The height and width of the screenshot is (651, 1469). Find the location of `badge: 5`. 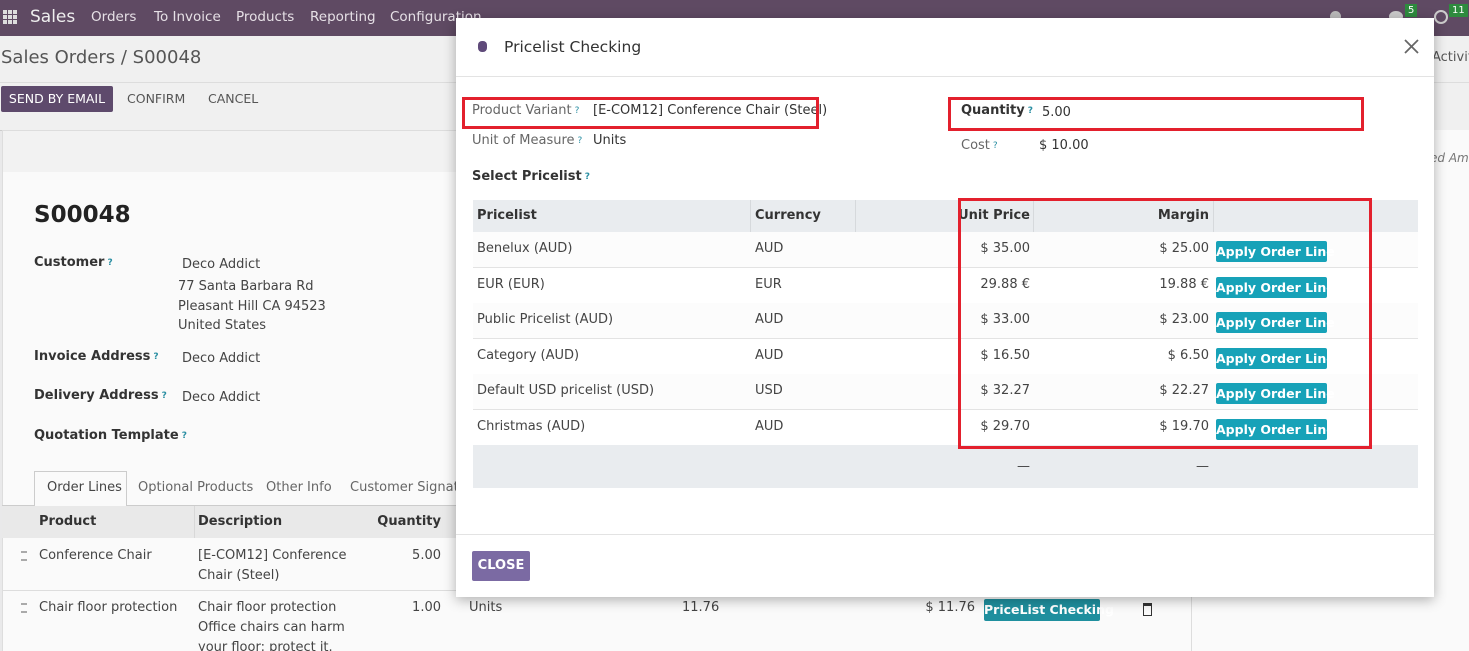

badge: 5 is located at coordinates (1411, 10).